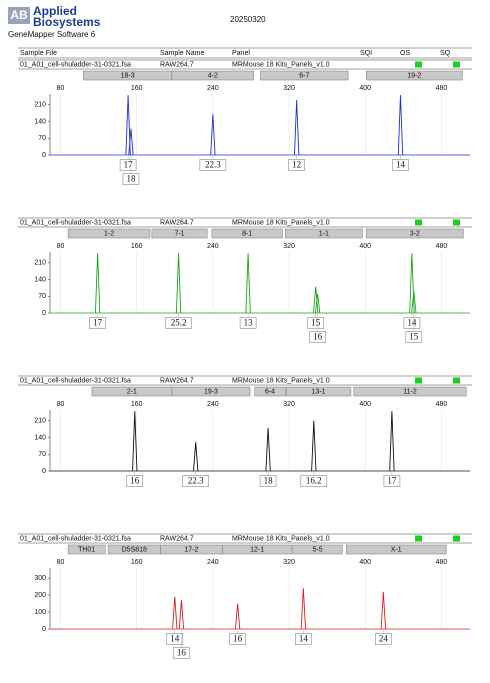 Image resolution: width=490 pixels, height=683 pixels. What do you see at coordinates (405, 53) in the screenshot?
I see `column-header: OS` at bounding box center [405, 53].